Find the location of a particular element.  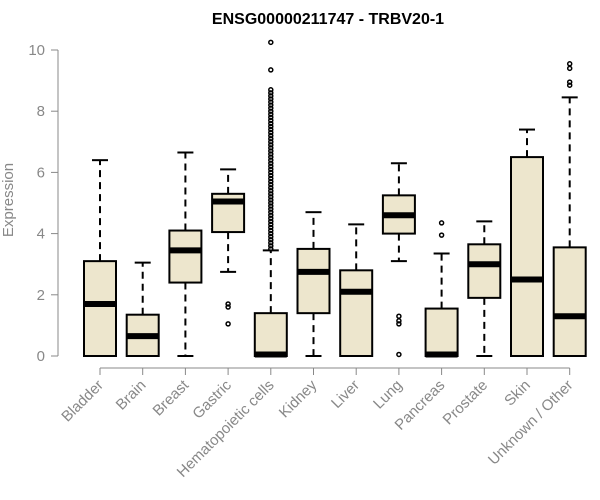

box-kidney is located at coordinates (313, 284).